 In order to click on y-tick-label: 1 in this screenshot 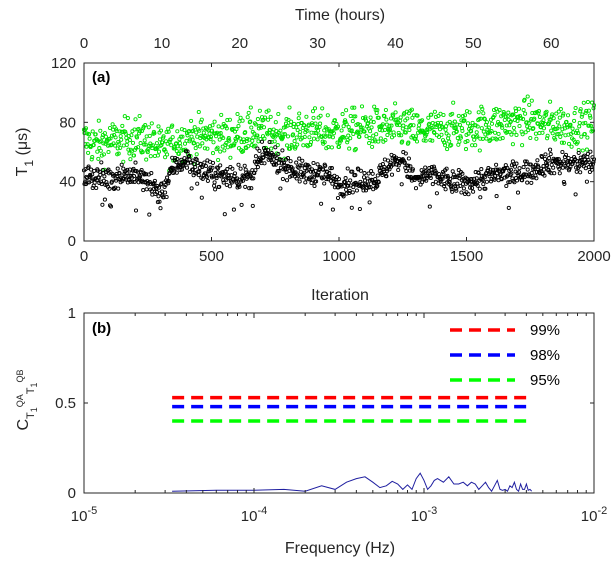, I will do `click(72, 313)`.